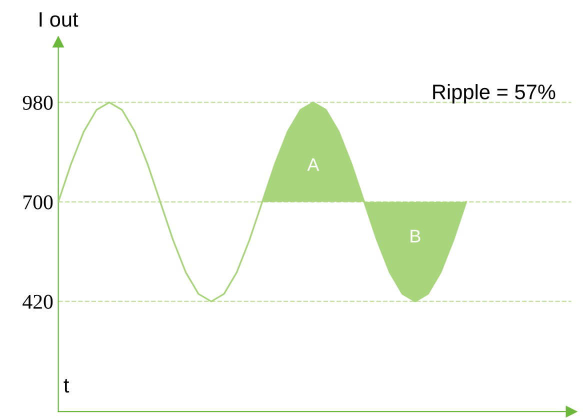 This screenshot has height=420, width=583. What do you see at coordinates (313, 164) in the screenshot?
I see `annotation: A` at bounding box center [313, 164].